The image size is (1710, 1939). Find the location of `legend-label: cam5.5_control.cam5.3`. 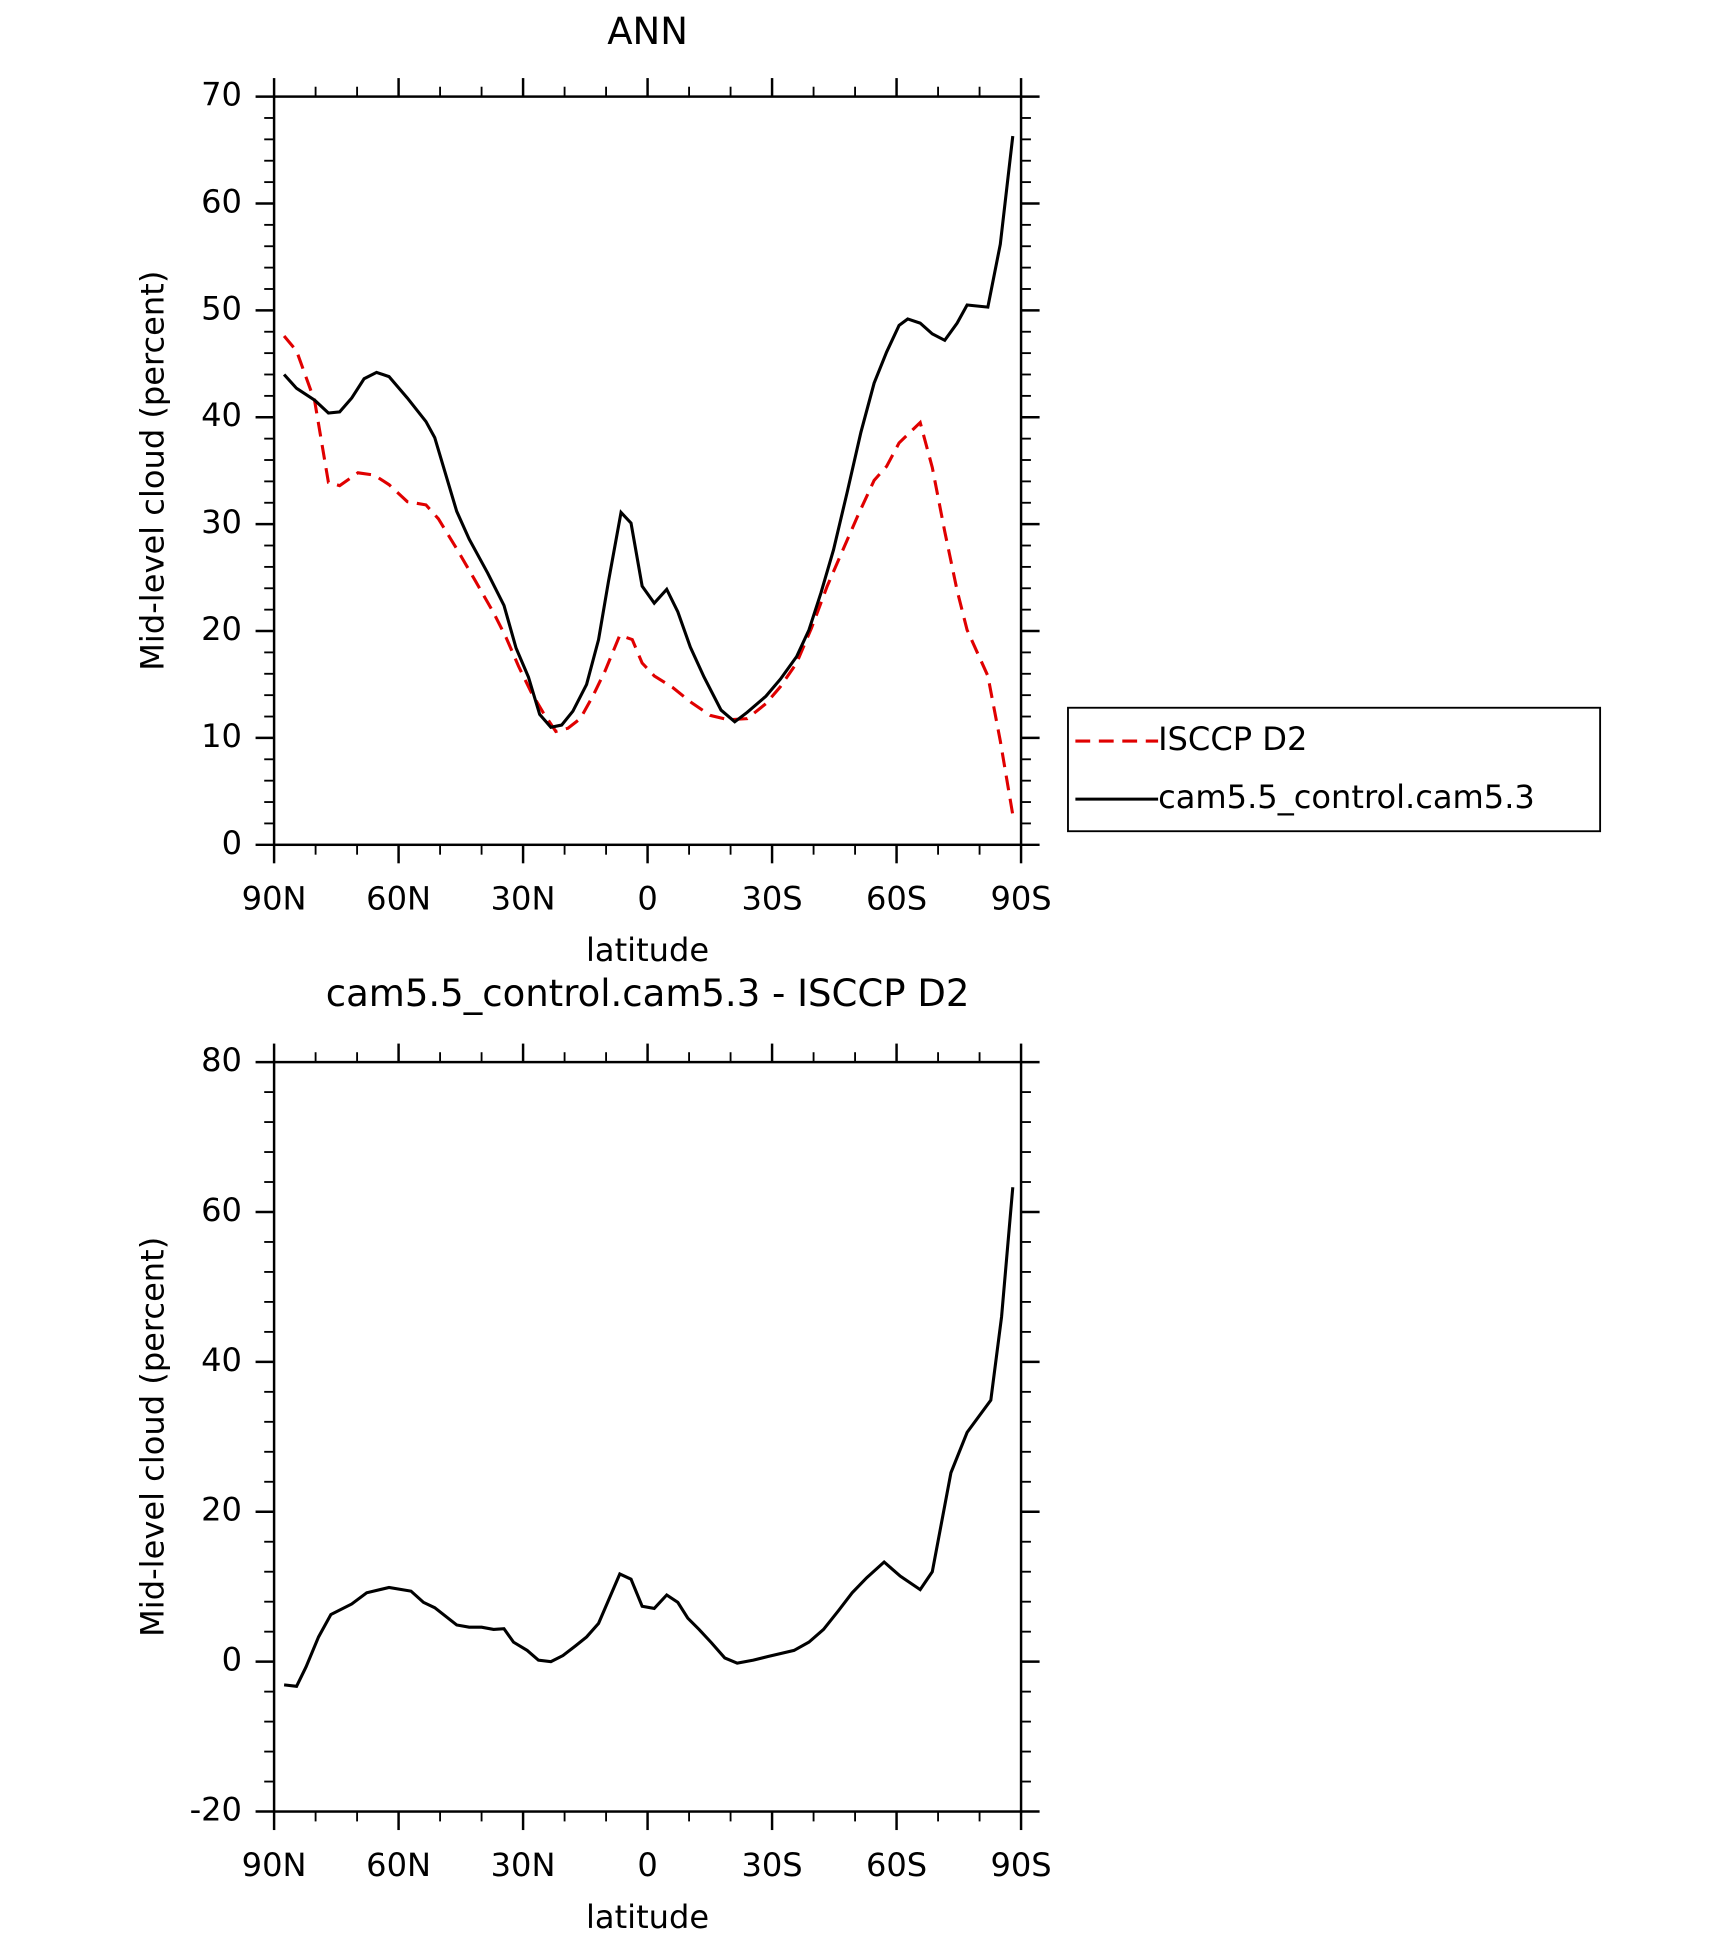

legend-label: cam5.5_control.cam5.3 is located at coordinates (1346, 797).